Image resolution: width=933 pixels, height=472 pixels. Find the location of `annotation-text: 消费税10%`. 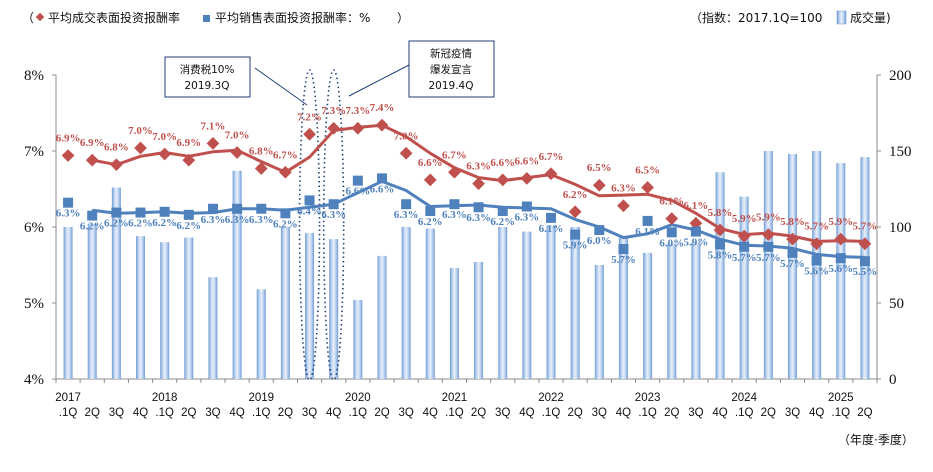

annotation-text: 消费税10% is located at coordinates (207, 69).